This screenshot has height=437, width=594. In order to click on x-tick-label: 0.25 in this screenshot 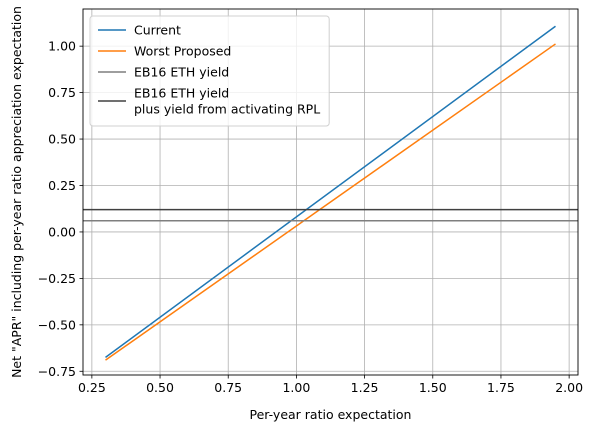, I will do `click(92, 387)`.